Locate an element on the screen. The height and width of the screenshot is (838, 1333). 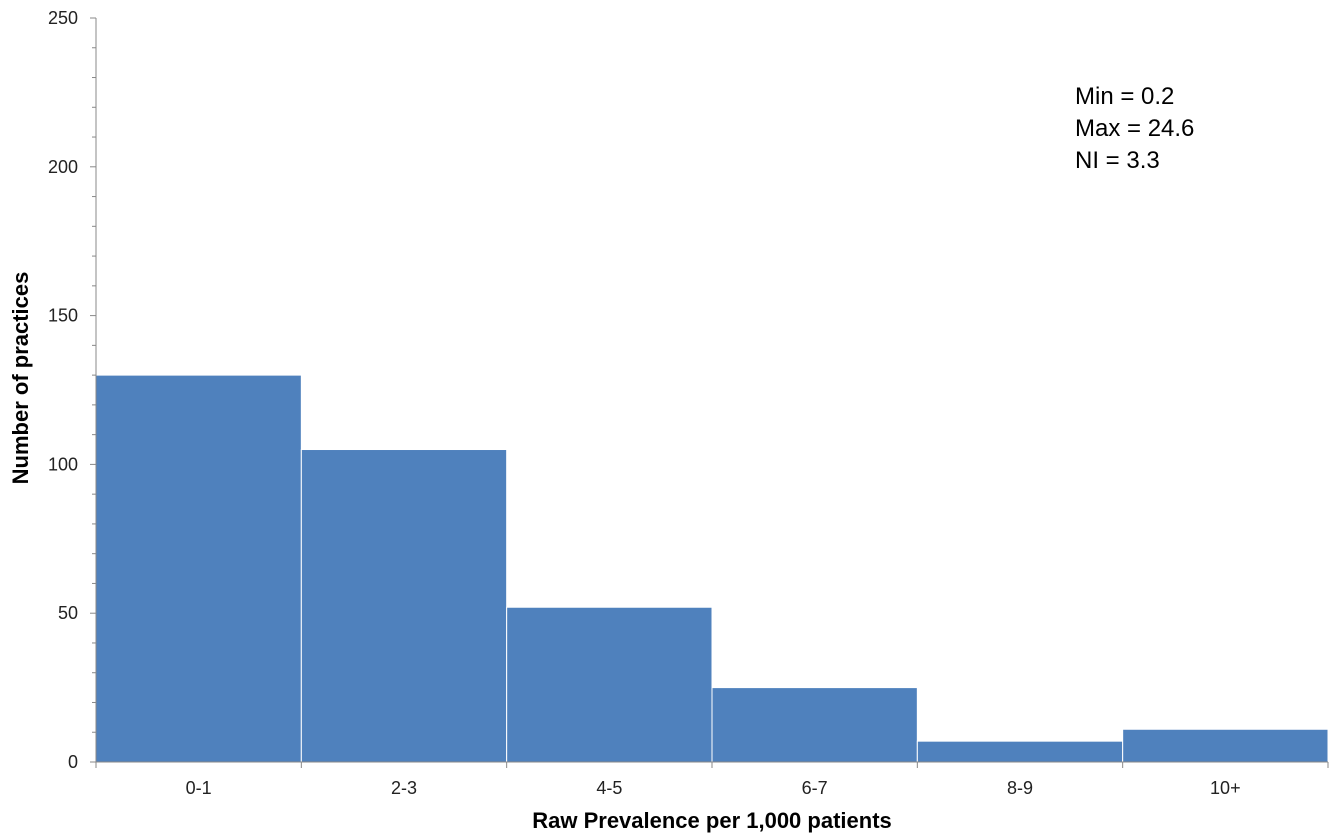
y-tick-label: 50 is located at coordinates (68, 613).